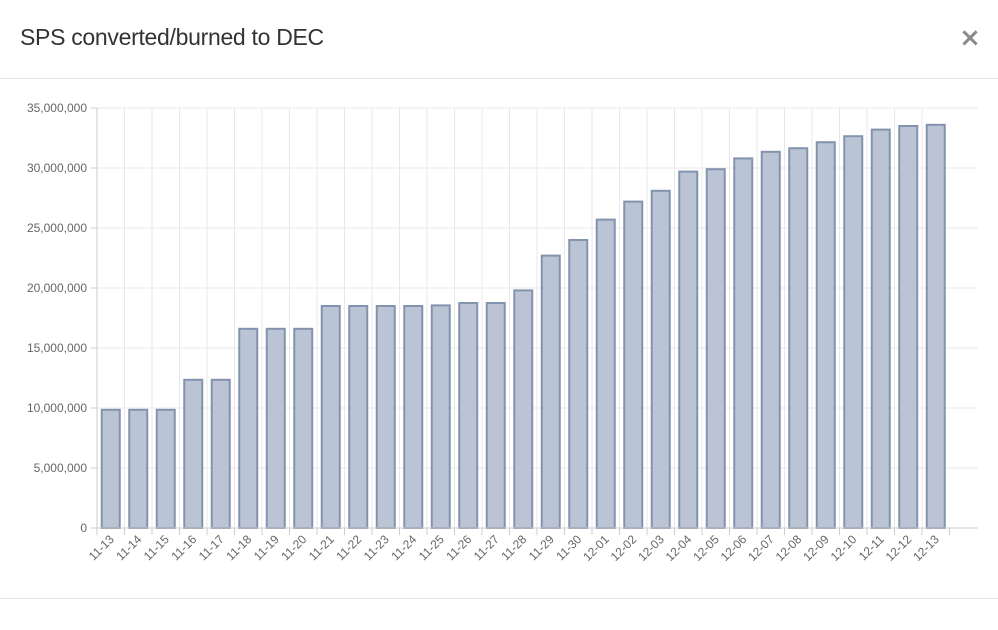 This screenshot has width=998, height=630. Describe the element at coordinates (624, 548) in the screenshot. I see `x-tick-label: 12-02` at that location.